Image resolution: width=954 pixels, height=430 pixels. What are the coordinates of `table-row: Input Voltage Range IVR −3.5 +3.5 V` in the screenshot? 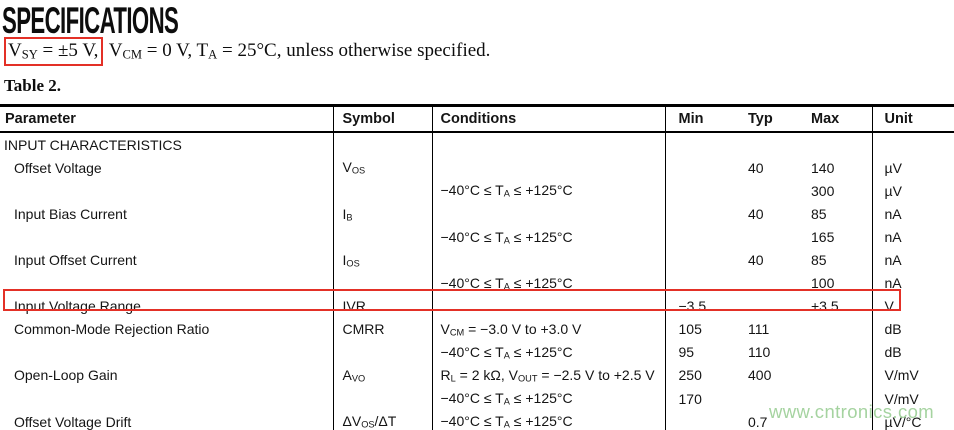 It's located at (477, 306).